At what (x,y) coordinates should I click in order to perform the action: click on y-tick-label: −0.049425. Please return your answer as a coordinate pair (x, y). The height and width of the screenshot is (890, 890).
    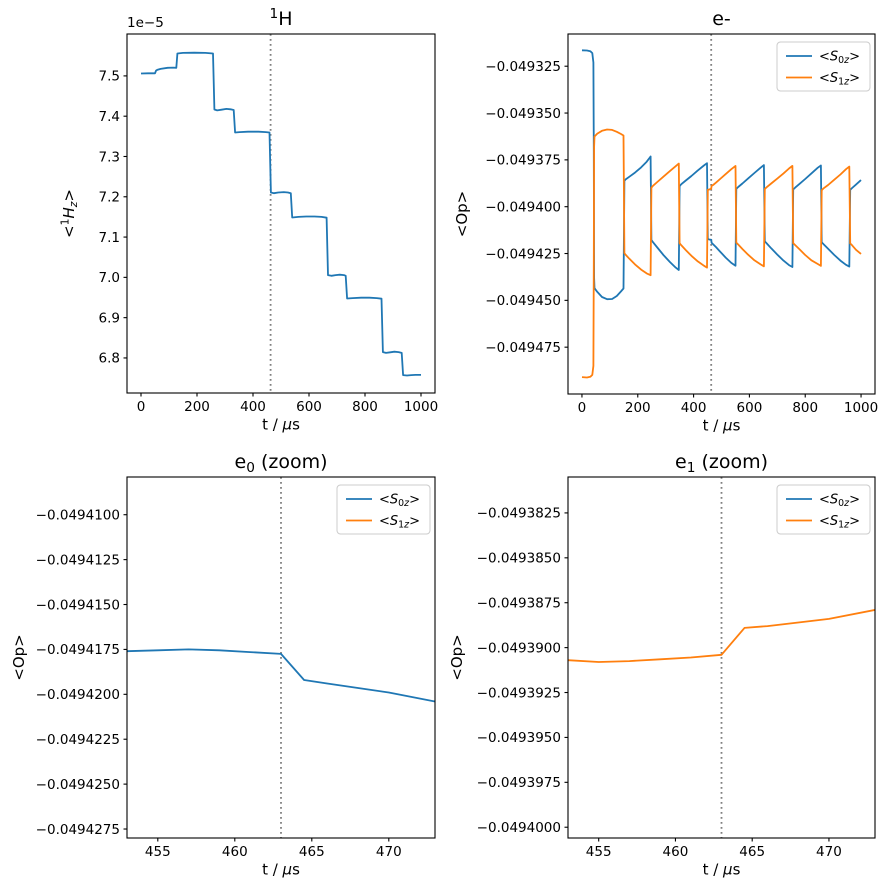
    Looking at the image, I should click on (523, 254).